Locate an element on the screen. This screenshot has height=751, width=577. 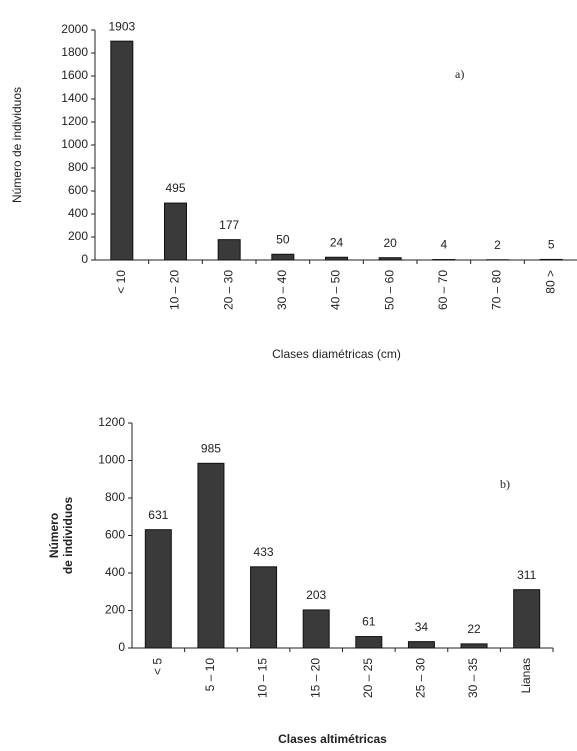
value-label: 985 is located at coordinates (211, 448).